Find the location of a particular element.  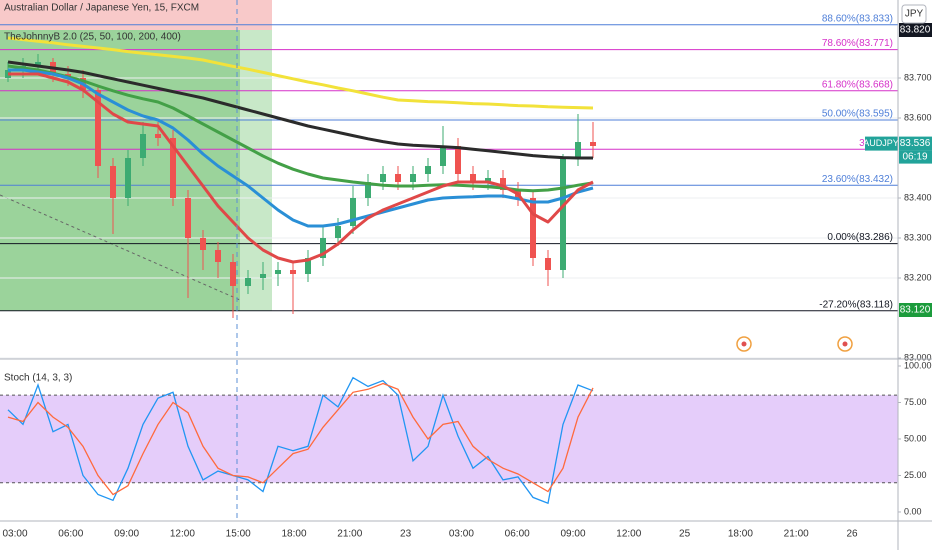

fib-label: 23.60%(83.432) is located at coordinates (857, 179).